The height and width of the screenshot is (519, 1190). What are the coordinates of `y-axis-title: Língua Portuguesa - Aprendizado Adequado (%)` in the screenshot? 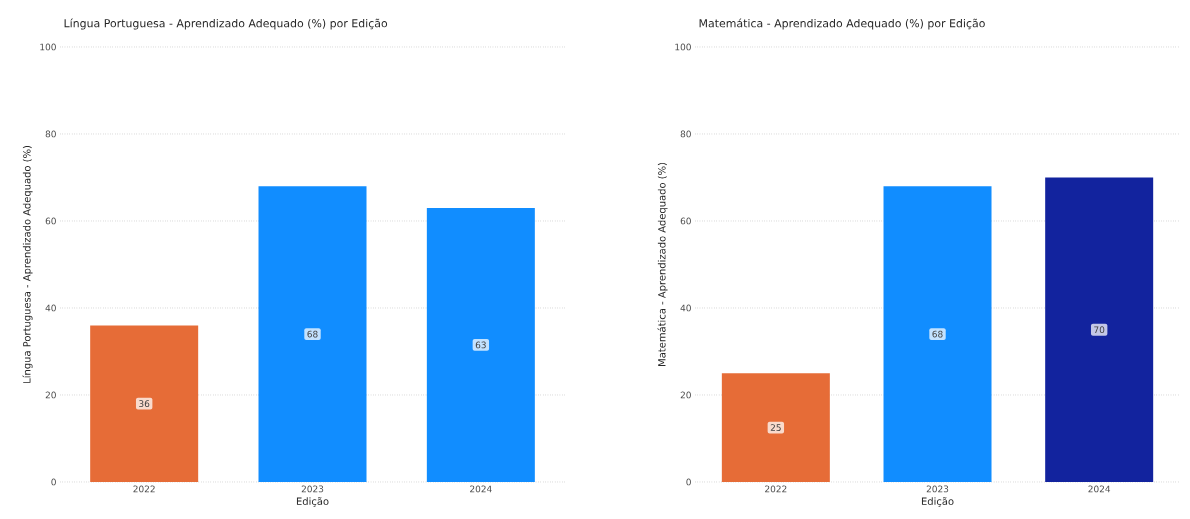 It's located at (27, 264).